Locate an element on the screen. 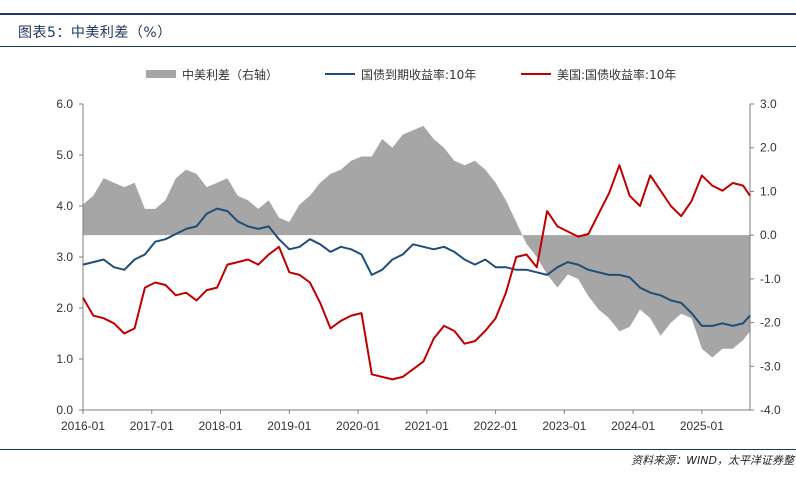 The height and width of the screenshot is (479, 796). right-tick-label: 2.0 is located at coordinates (768, 148).